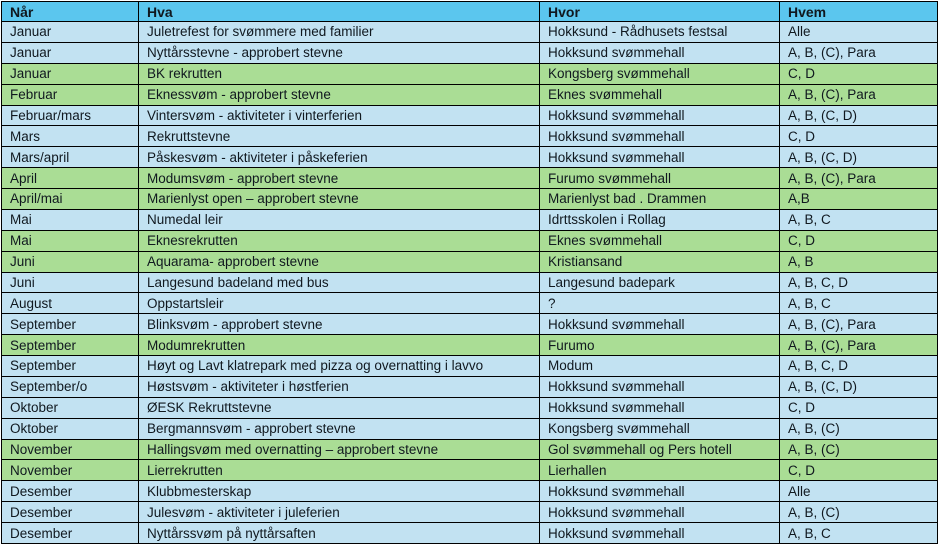 The height and width of the screenshot is (545, 938). I want to click on cell-hvem: A, B, so click(858, 261).